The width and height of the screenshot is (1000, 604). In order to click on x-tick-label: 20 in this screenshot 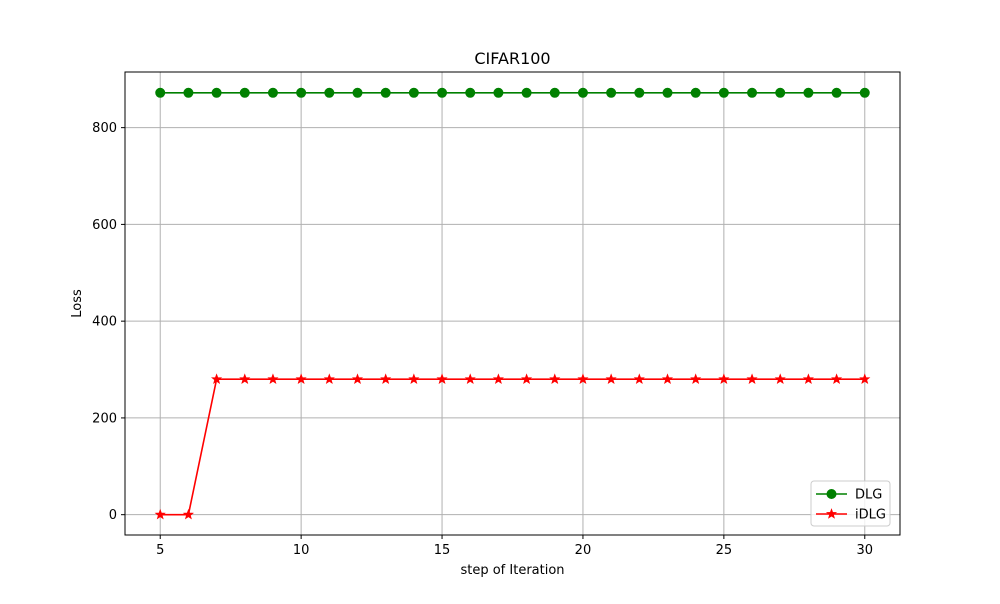, I will do `click(583, 550)`.